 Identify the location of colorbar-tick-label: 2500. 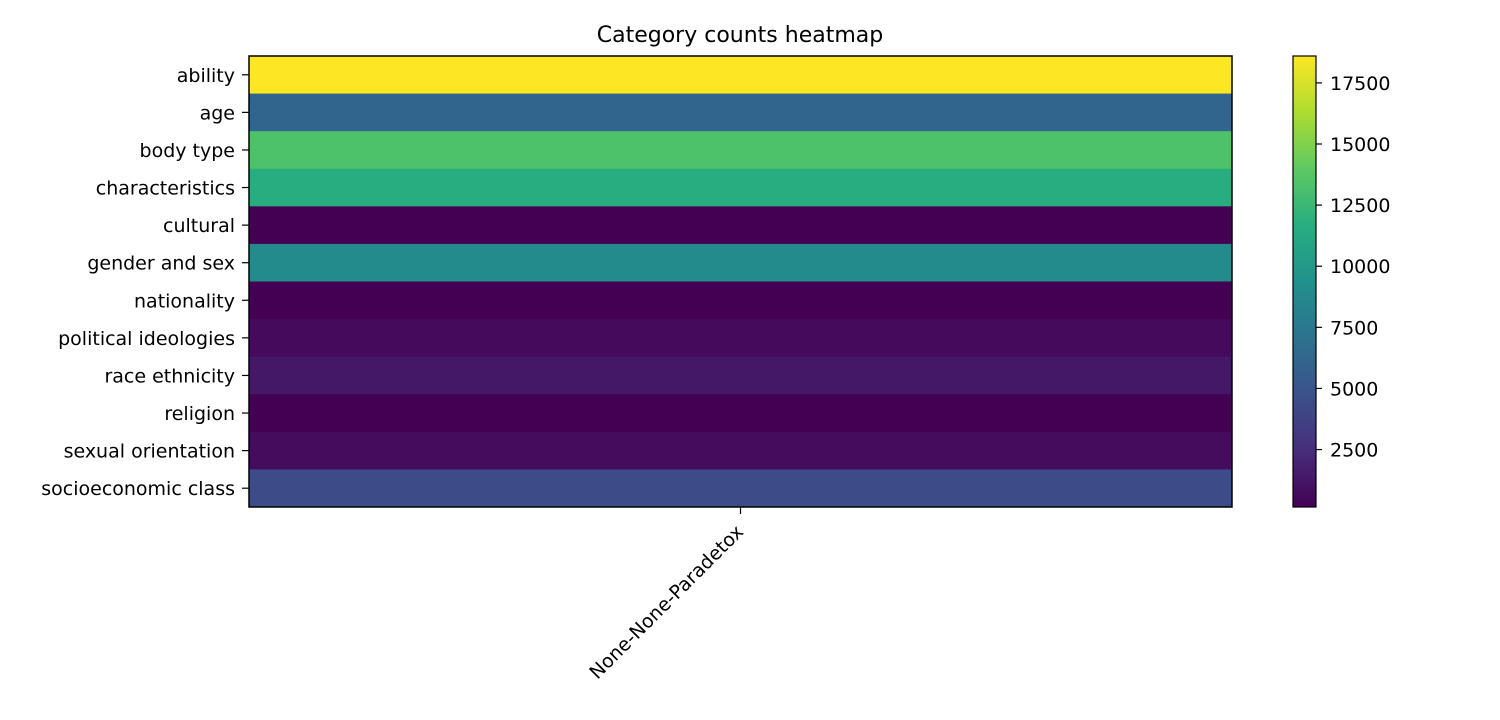
(1354, 451).